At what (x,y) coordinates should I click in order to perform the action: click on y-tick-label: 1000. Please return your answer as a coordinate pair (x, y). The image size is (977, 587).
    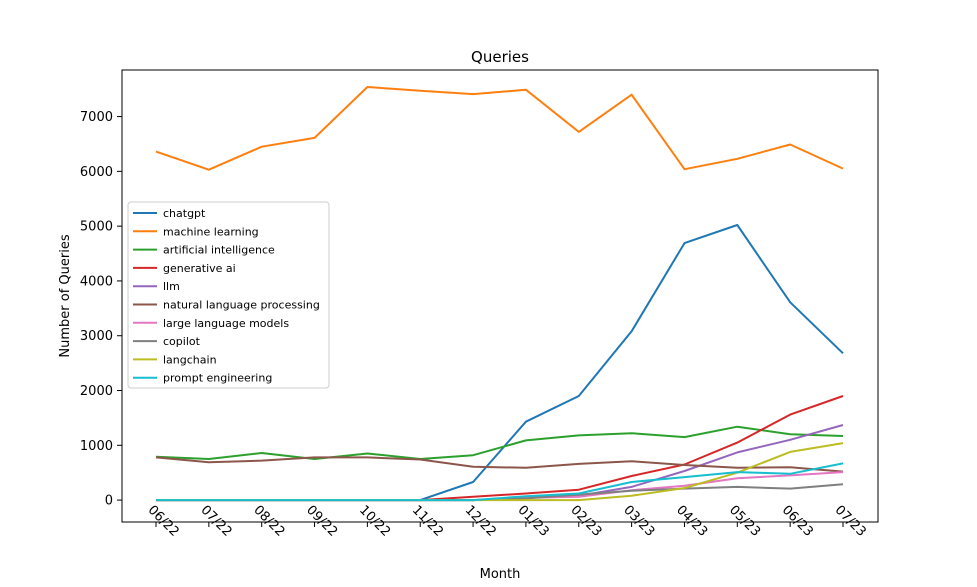
    Looking at the image, I should click on (96, 446).